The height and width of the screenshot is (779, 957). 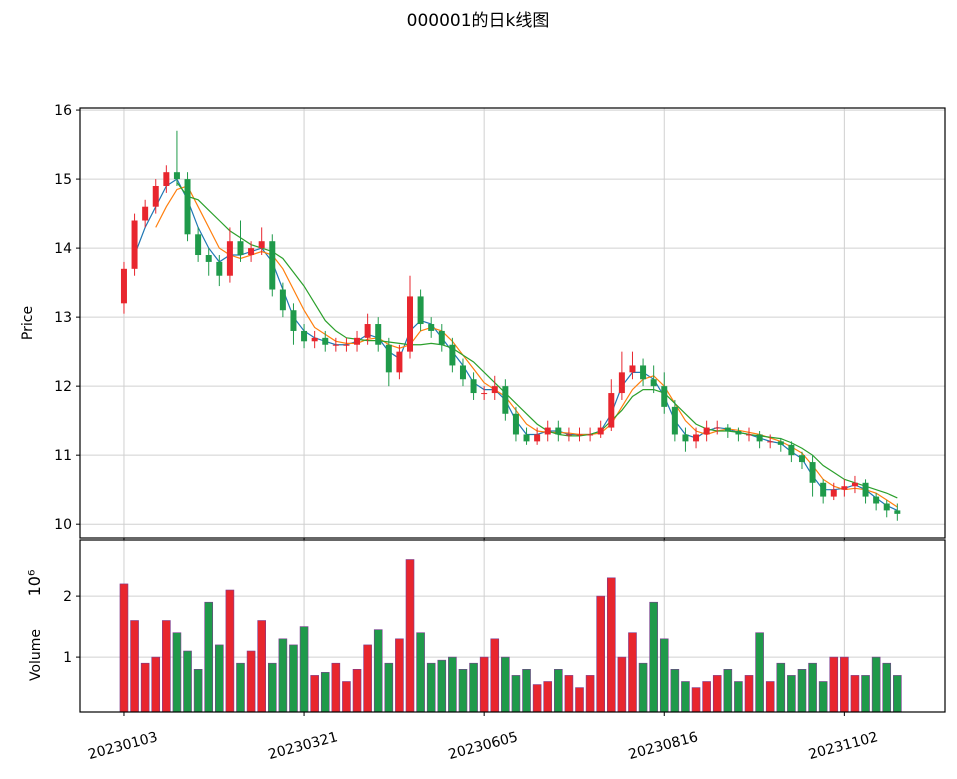 What do you see at coordinates (28, 323) in the screenshot?
I see `y-axis-label: Price` at bounding box center [28, 323].